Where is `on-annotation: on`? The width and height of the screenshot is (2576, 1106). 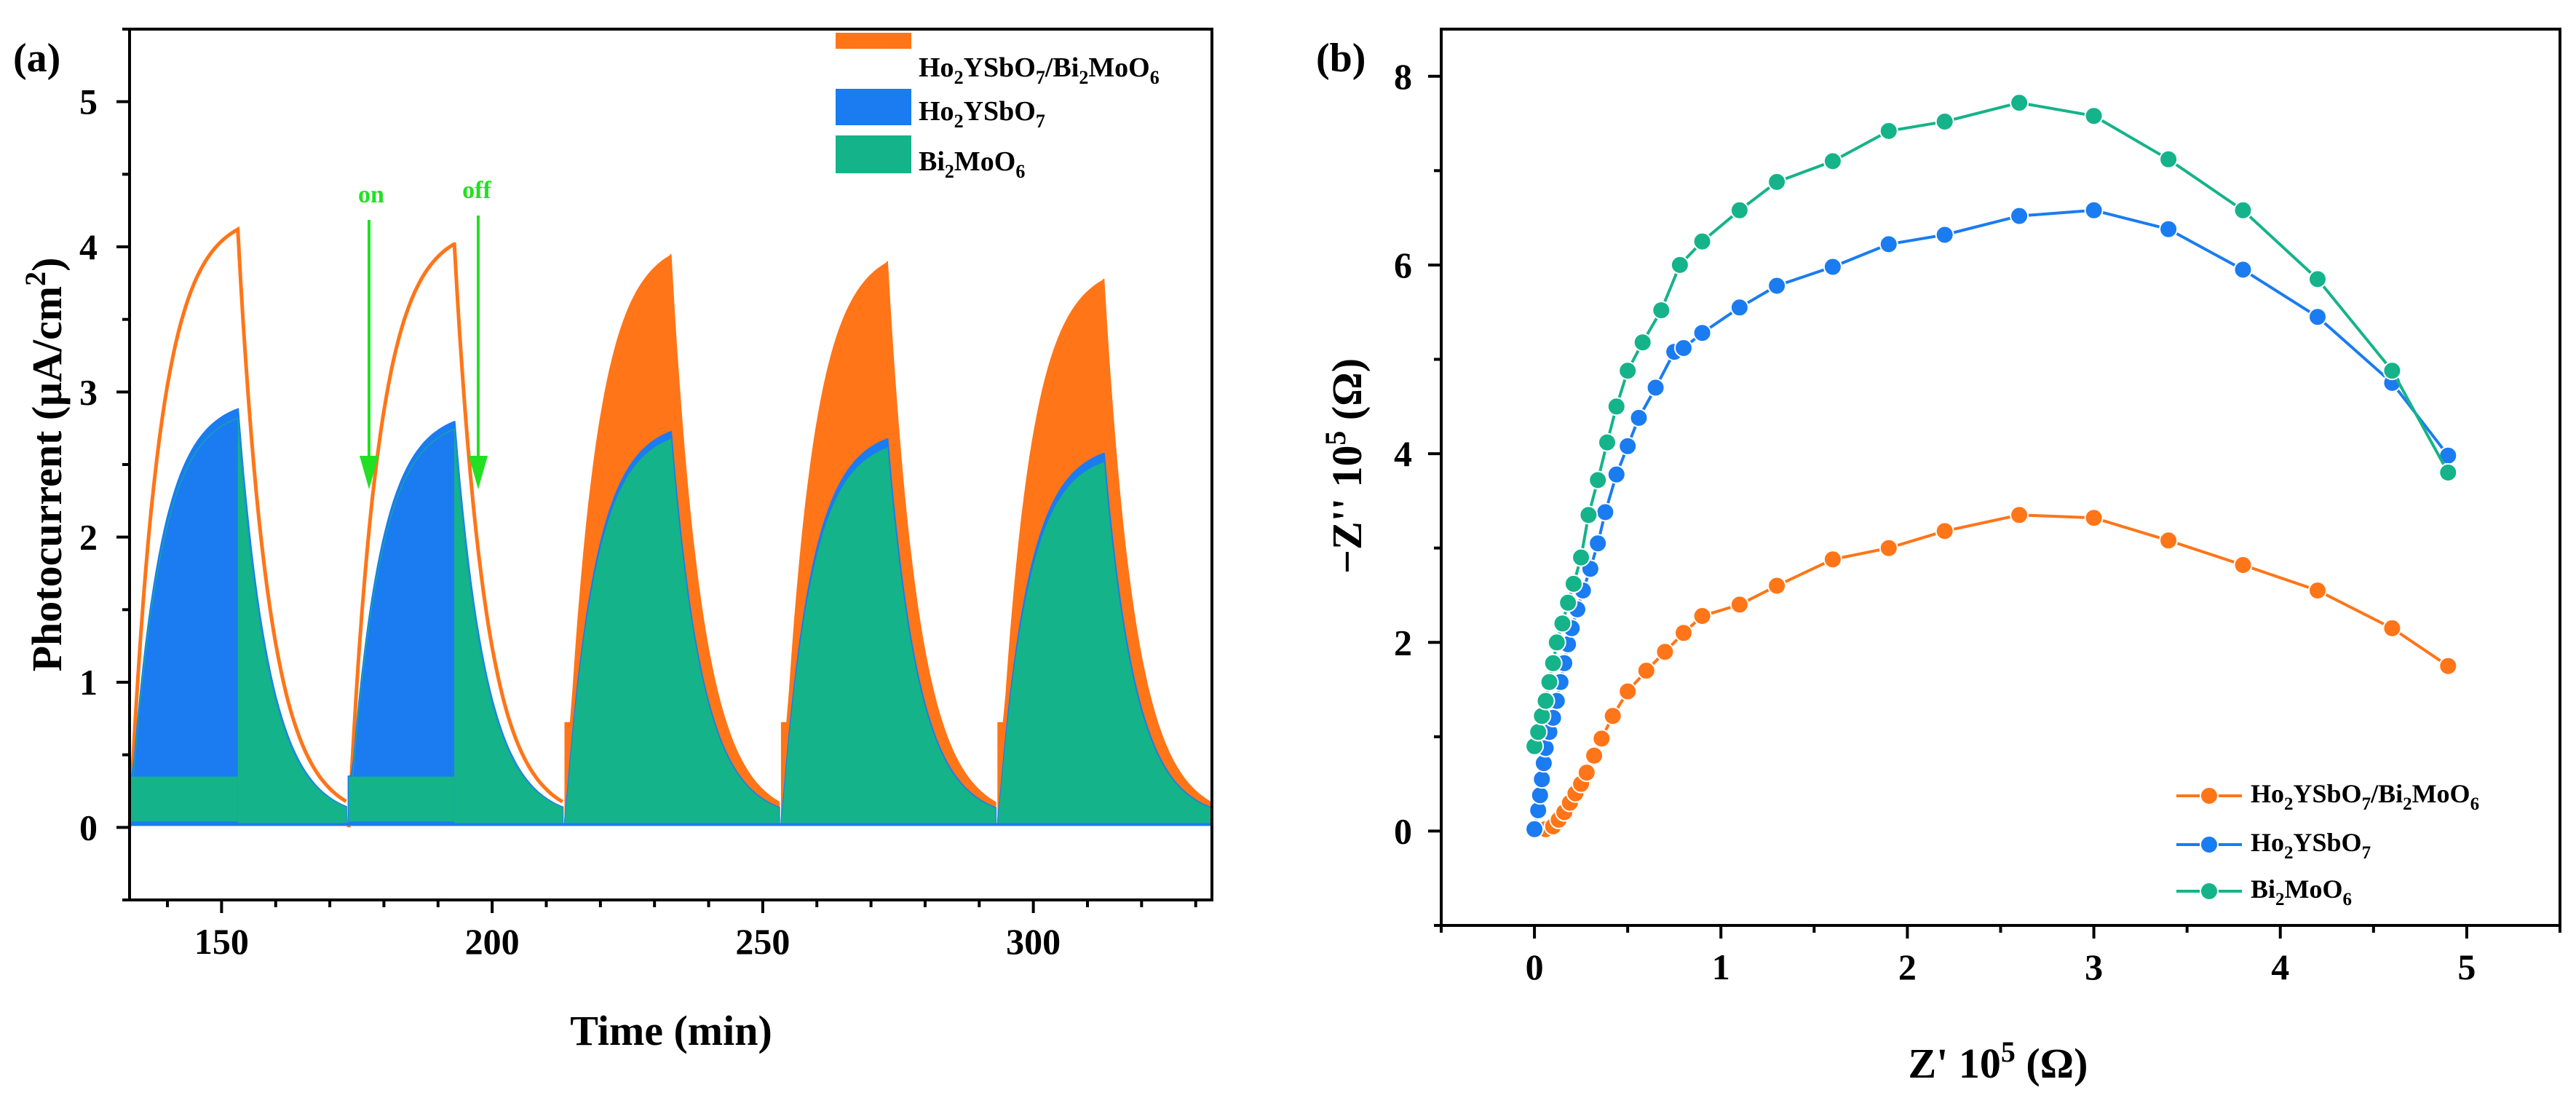 on-annotation: on is located at coordinates (371, 335).